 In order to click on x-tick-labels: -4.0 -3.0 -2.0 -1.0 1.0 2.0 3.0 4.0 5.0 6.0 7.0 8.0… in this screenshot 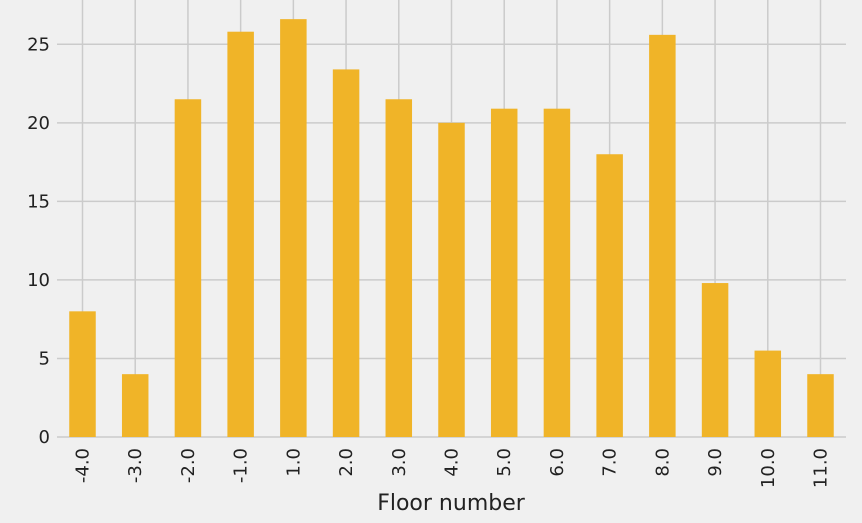, I will do `click(452, 468)`.